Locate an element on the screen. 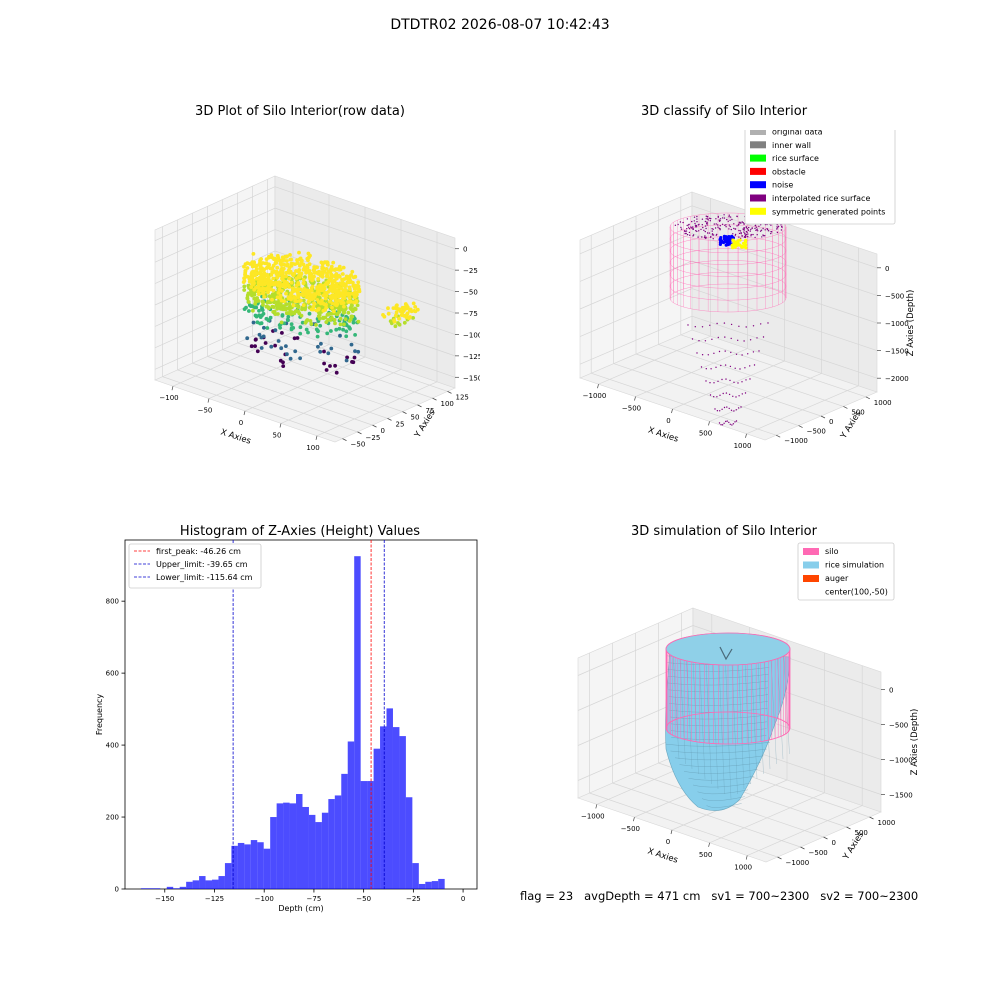 This screenshot has height=1000, width=1000. p4-legend-swatch is located at coordinates (811, 551).